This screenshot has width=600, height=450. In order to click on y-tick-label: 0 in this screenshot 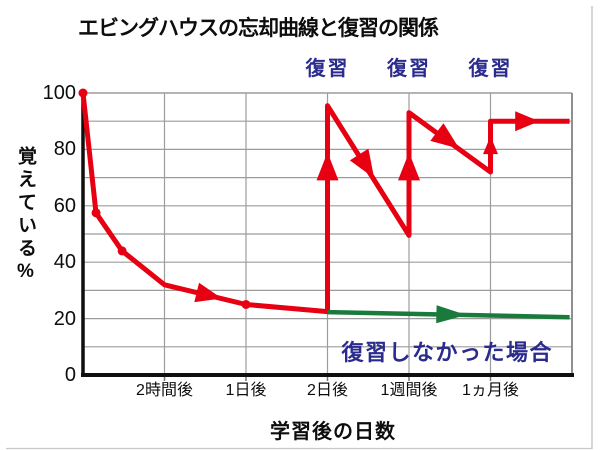, I will do `click(70, 375)`.